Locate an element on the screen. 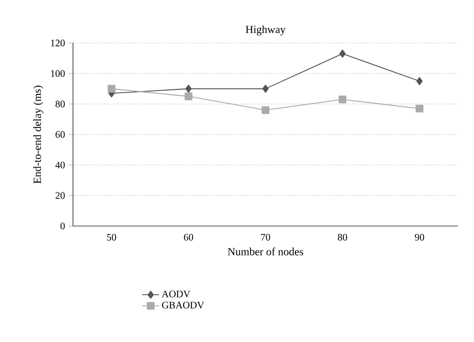  x-tick-label: 90 is located at coordinates (419, 237).